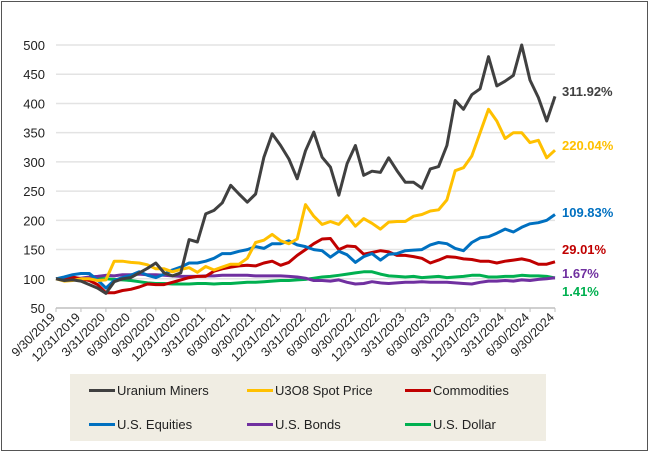 The image size is (651, 454). Describe the element at coordinates (588, 145) in the screenshot. I see `end-value-label: 220.04%` at that location.